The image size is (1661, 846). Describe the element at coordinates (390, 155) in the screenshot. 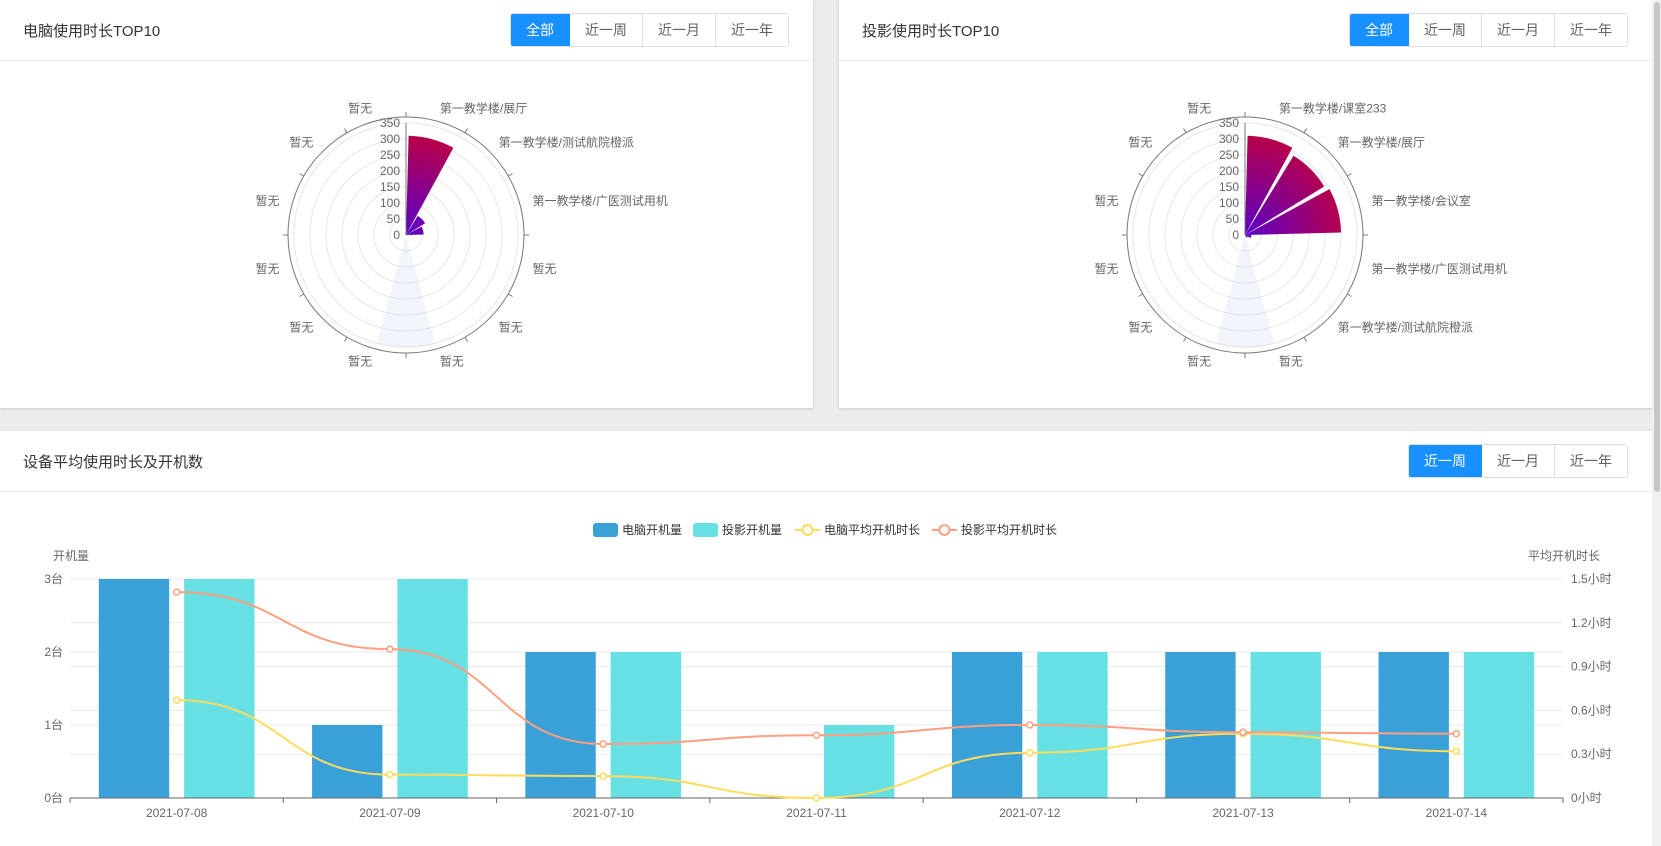

I see `pc-polar-radius-tick-label: 250` at that location.